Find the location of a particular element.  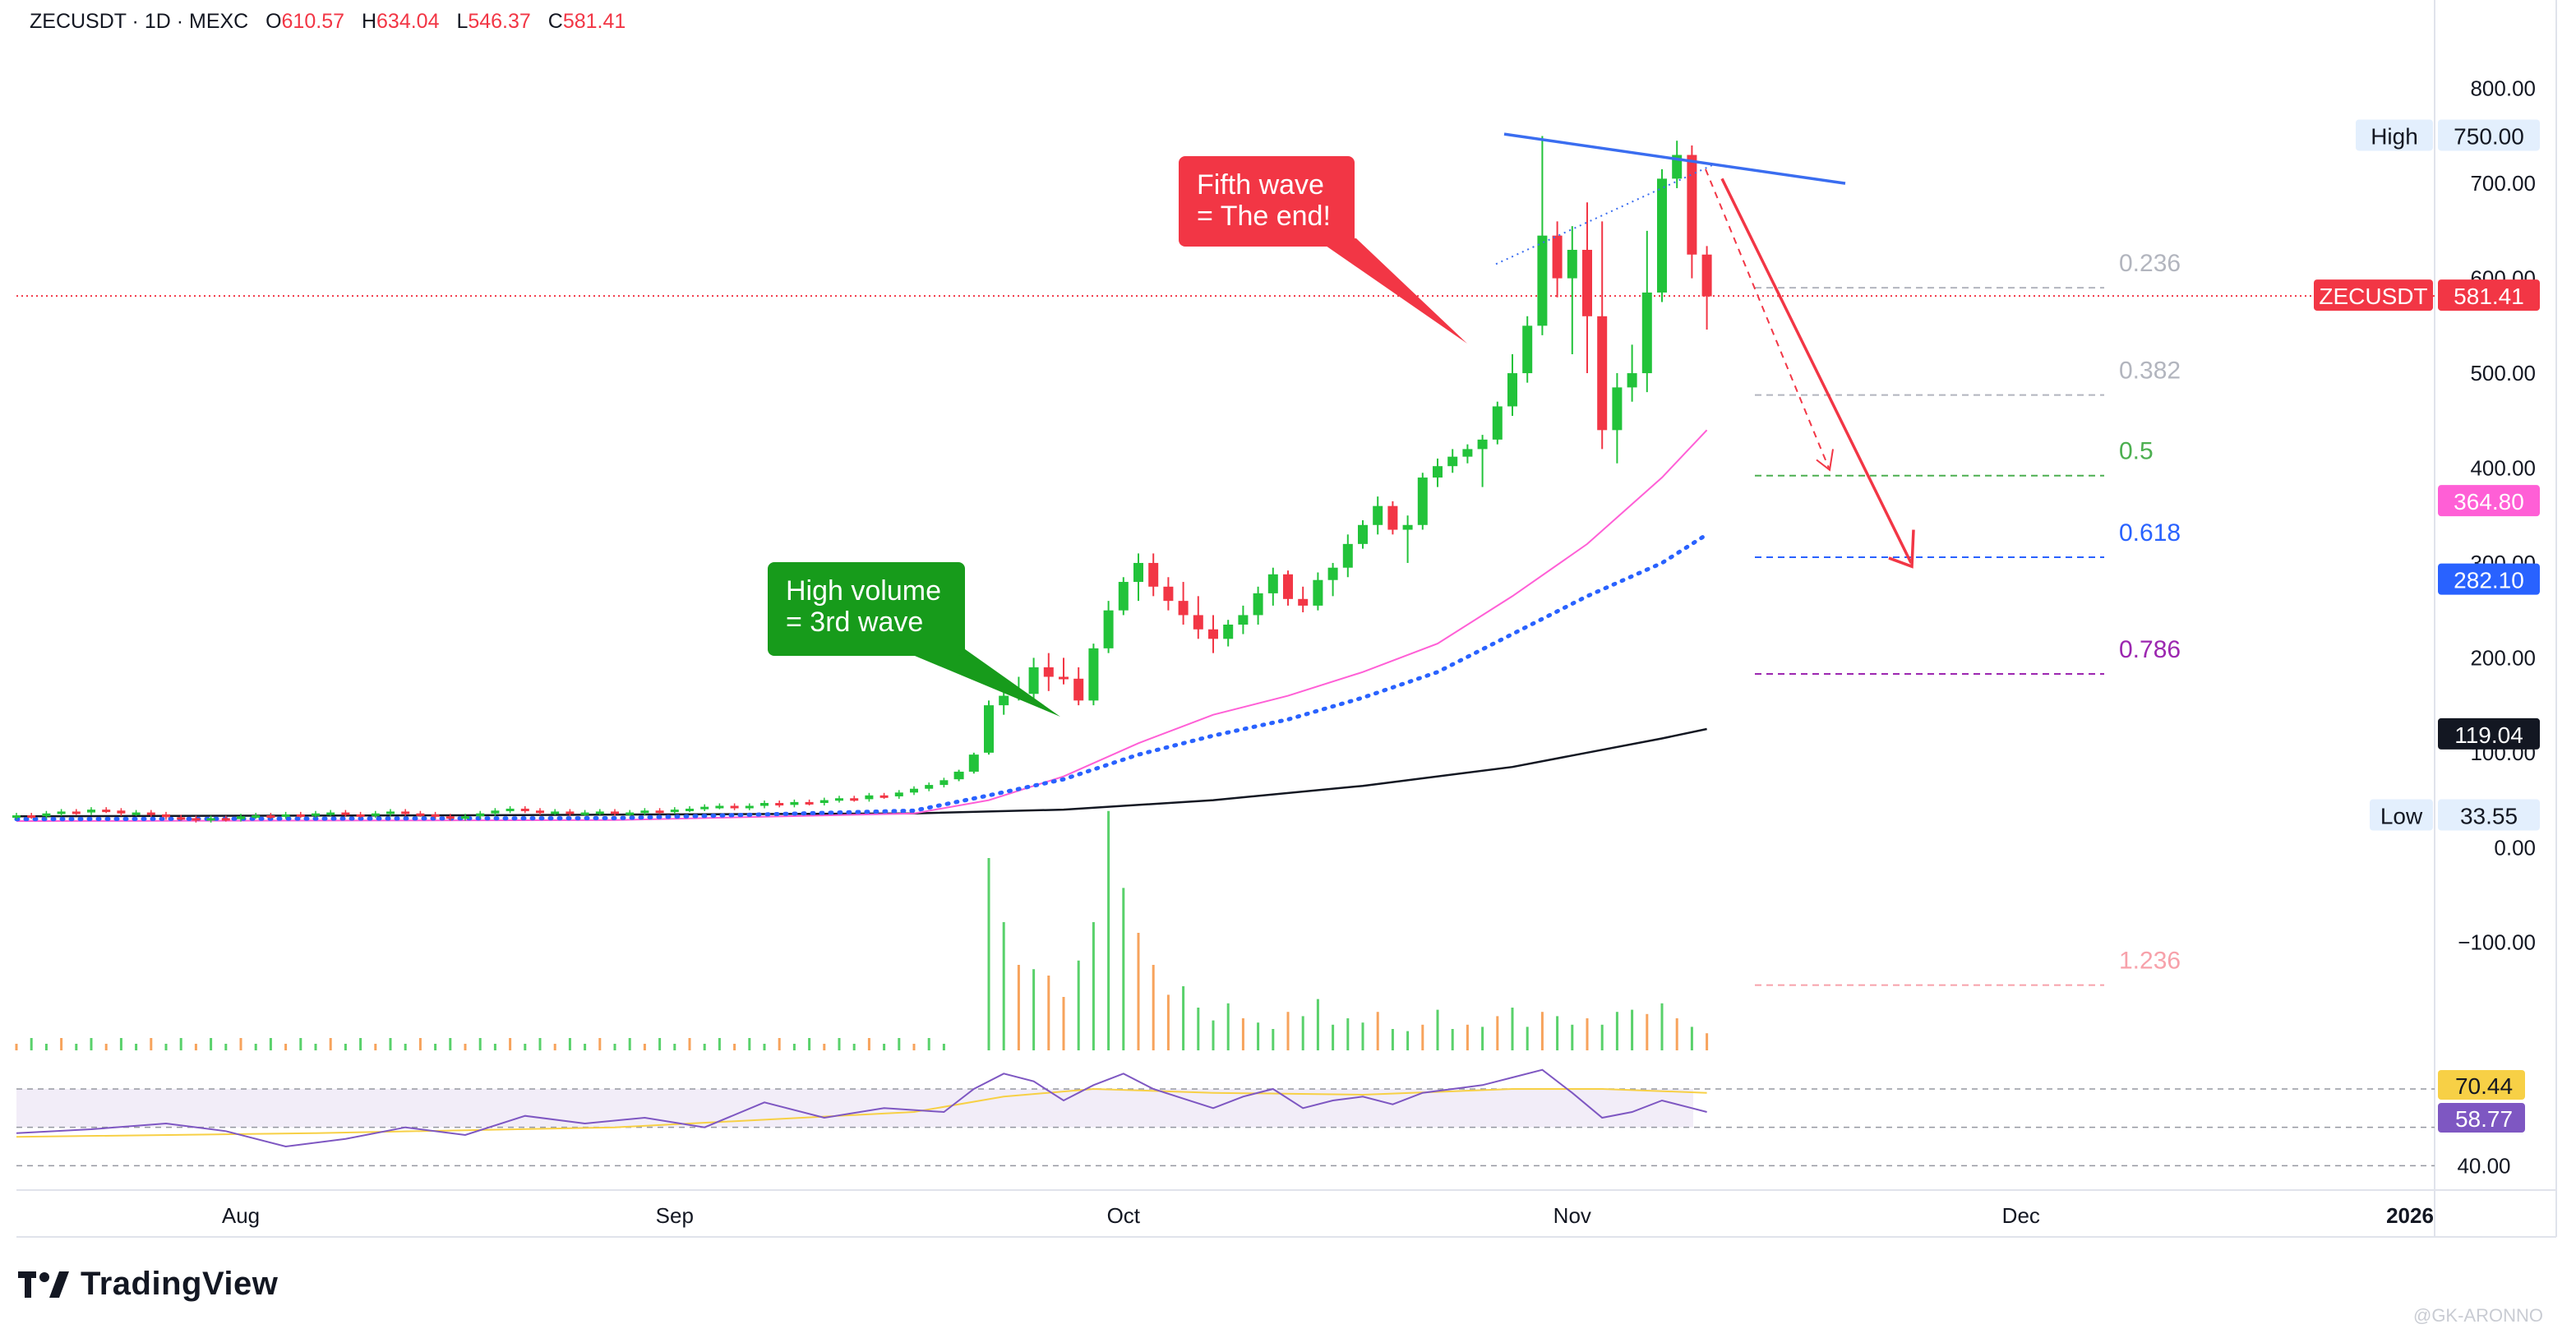

callout-text: High volume is located at coordinates (863, 591).